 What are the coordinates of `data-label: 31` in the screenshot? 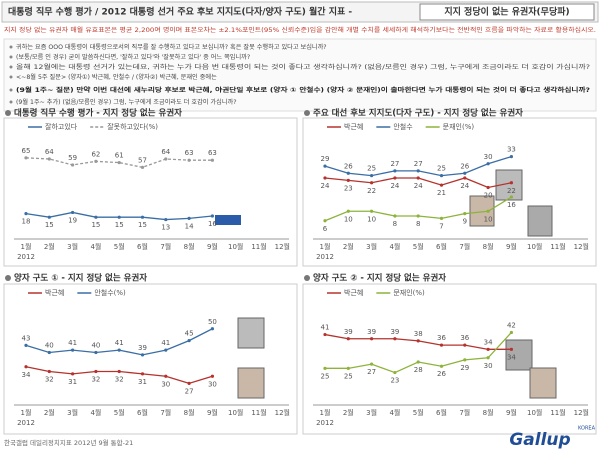 It's located at (72, 382).